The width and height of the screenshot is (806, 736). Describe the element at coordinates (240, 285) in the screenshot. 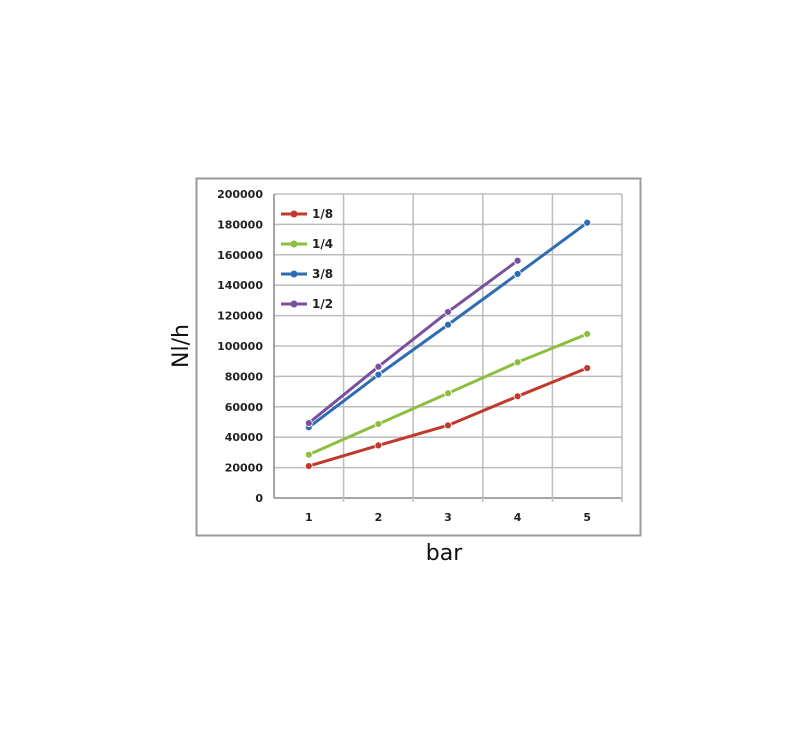

I see `y-tick-label: 140000` at that location.